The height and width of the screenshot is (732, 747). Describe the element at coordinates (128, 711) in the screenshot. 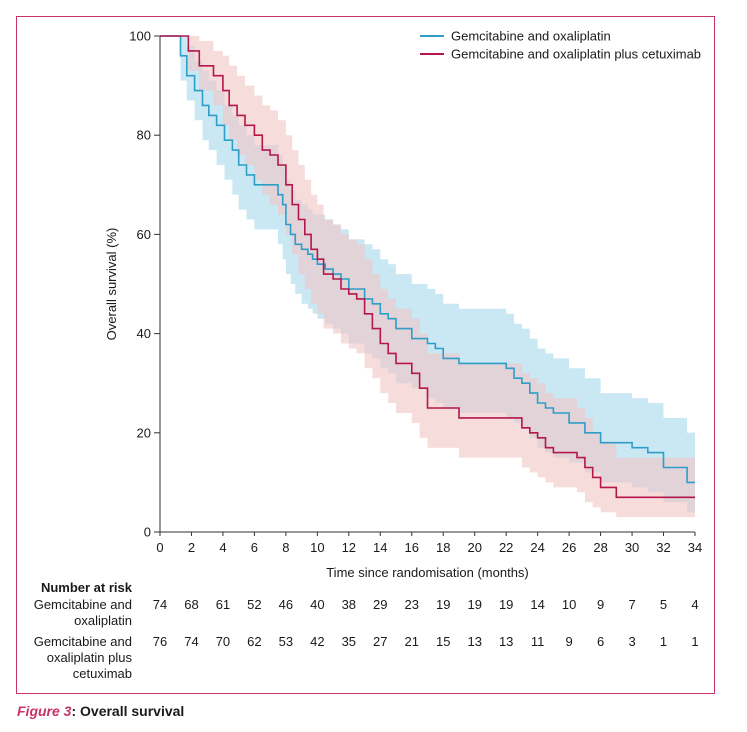

I see `figure-caption-text: : Overall survival` at that location.